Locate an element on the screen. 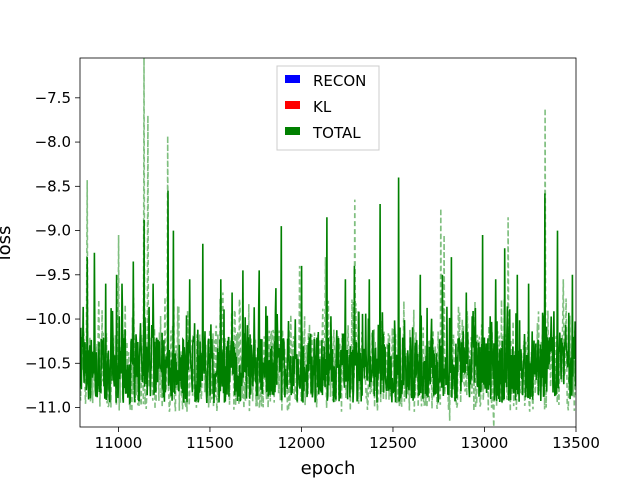  legend-label-kl: KL is located at coordinates (322, 107).